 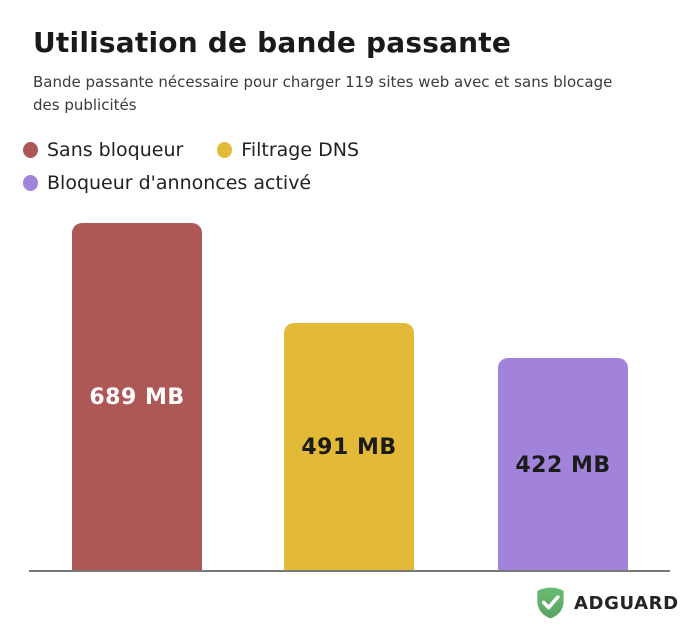 I want to click on bar-3: 422 MB, so click(x=563, y=465).